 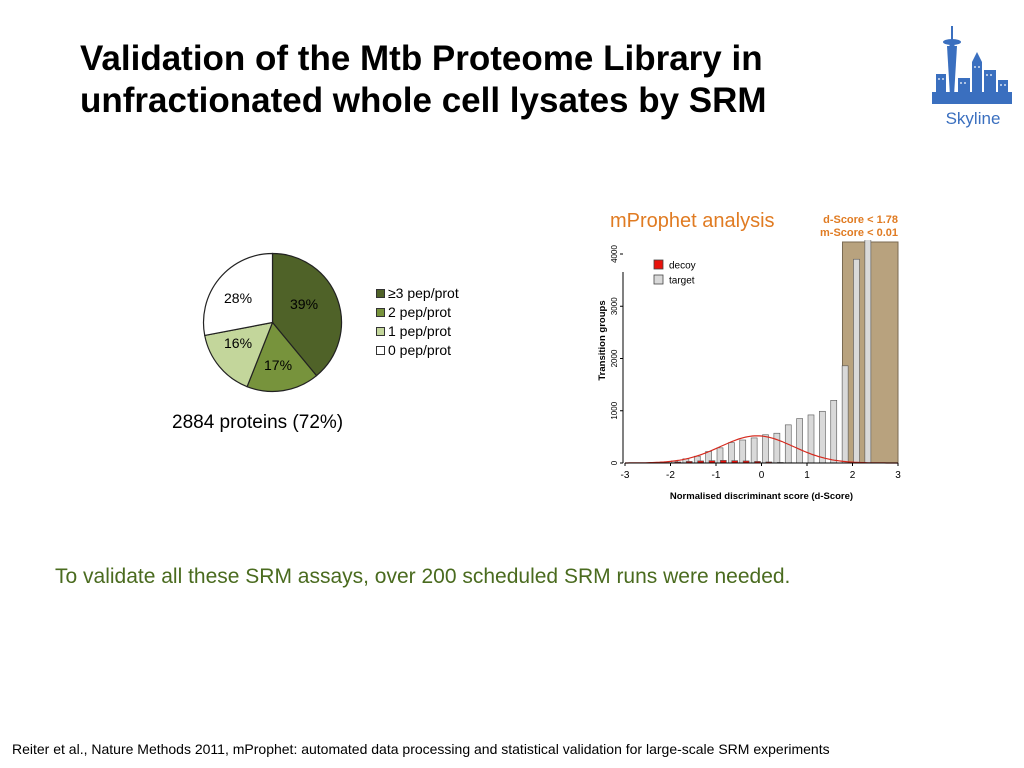 I want to click on logo-text: Skyline, so click(x=973, y=118).